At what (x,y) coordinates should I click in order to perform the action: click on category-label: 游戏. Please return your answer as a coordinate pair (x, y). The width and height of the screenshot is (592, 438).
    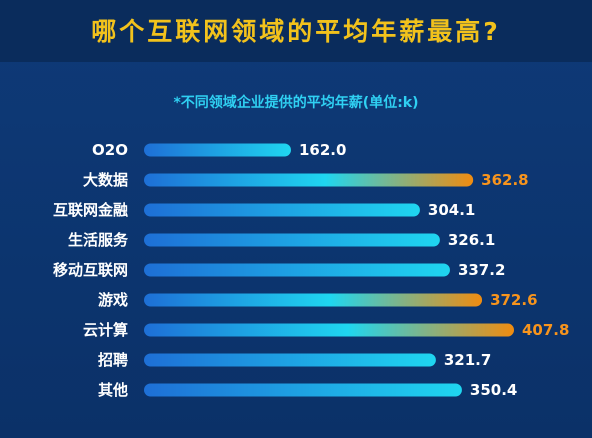
    Looking at the image, I should click on (113, 300).